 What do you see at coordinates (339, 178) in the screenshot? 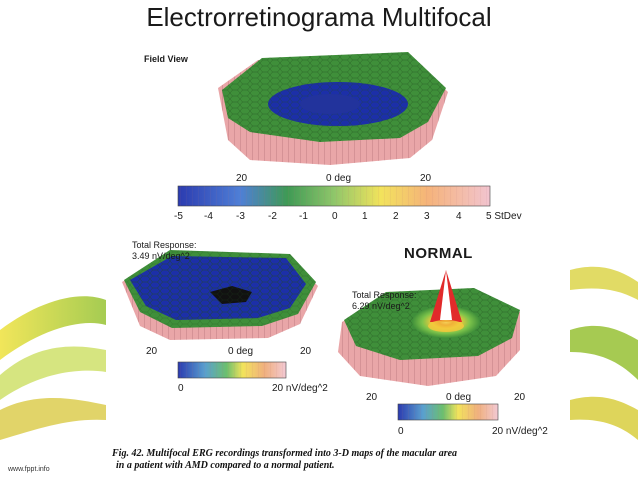
I see `top-axis-center: 0 deg` at bounding box center [339, 178].